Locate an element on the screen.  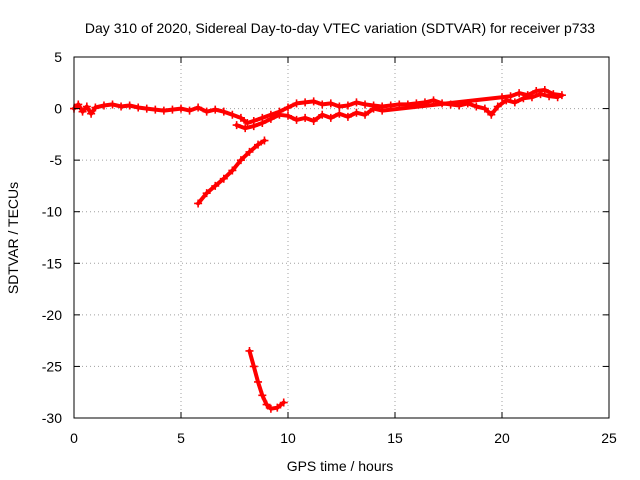
y-tick-label: -25 is located at coordinates (52, 366).